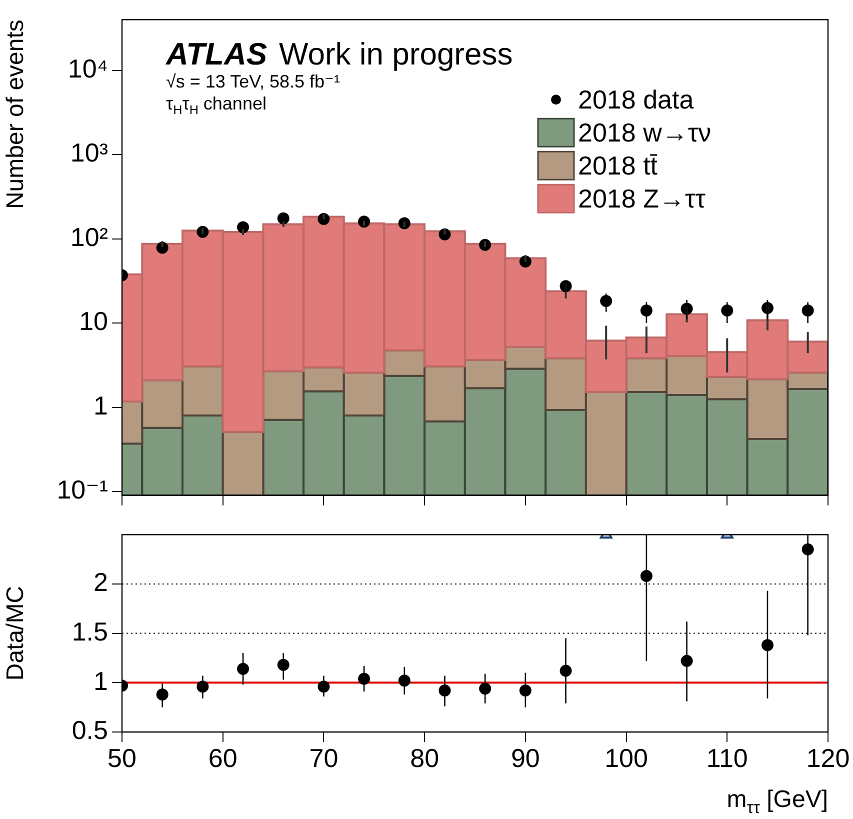 The height and width of the screenshot is (819, 853). I want to click on x-tick-label: 100, so click(626, 757).